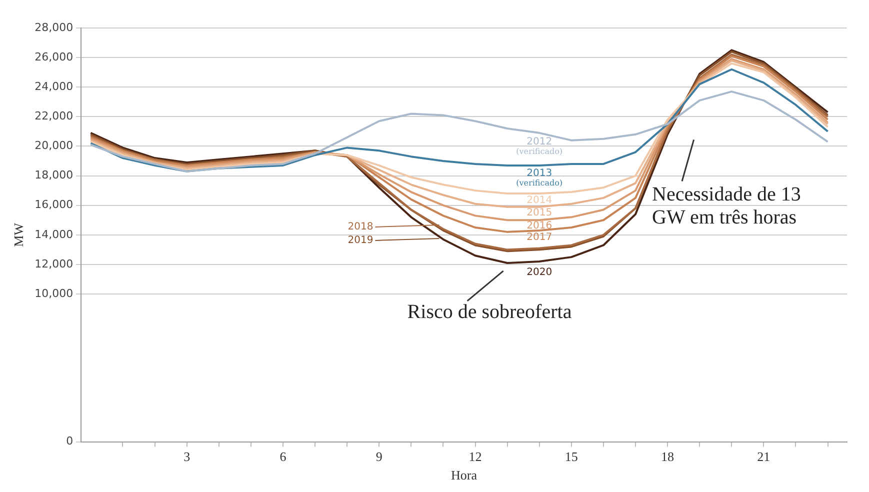 This screenshot has width=869, height=492. Describe the element at coordinates (763, 456) in the screenshot. I see `x-tick-label: 21` at that location.